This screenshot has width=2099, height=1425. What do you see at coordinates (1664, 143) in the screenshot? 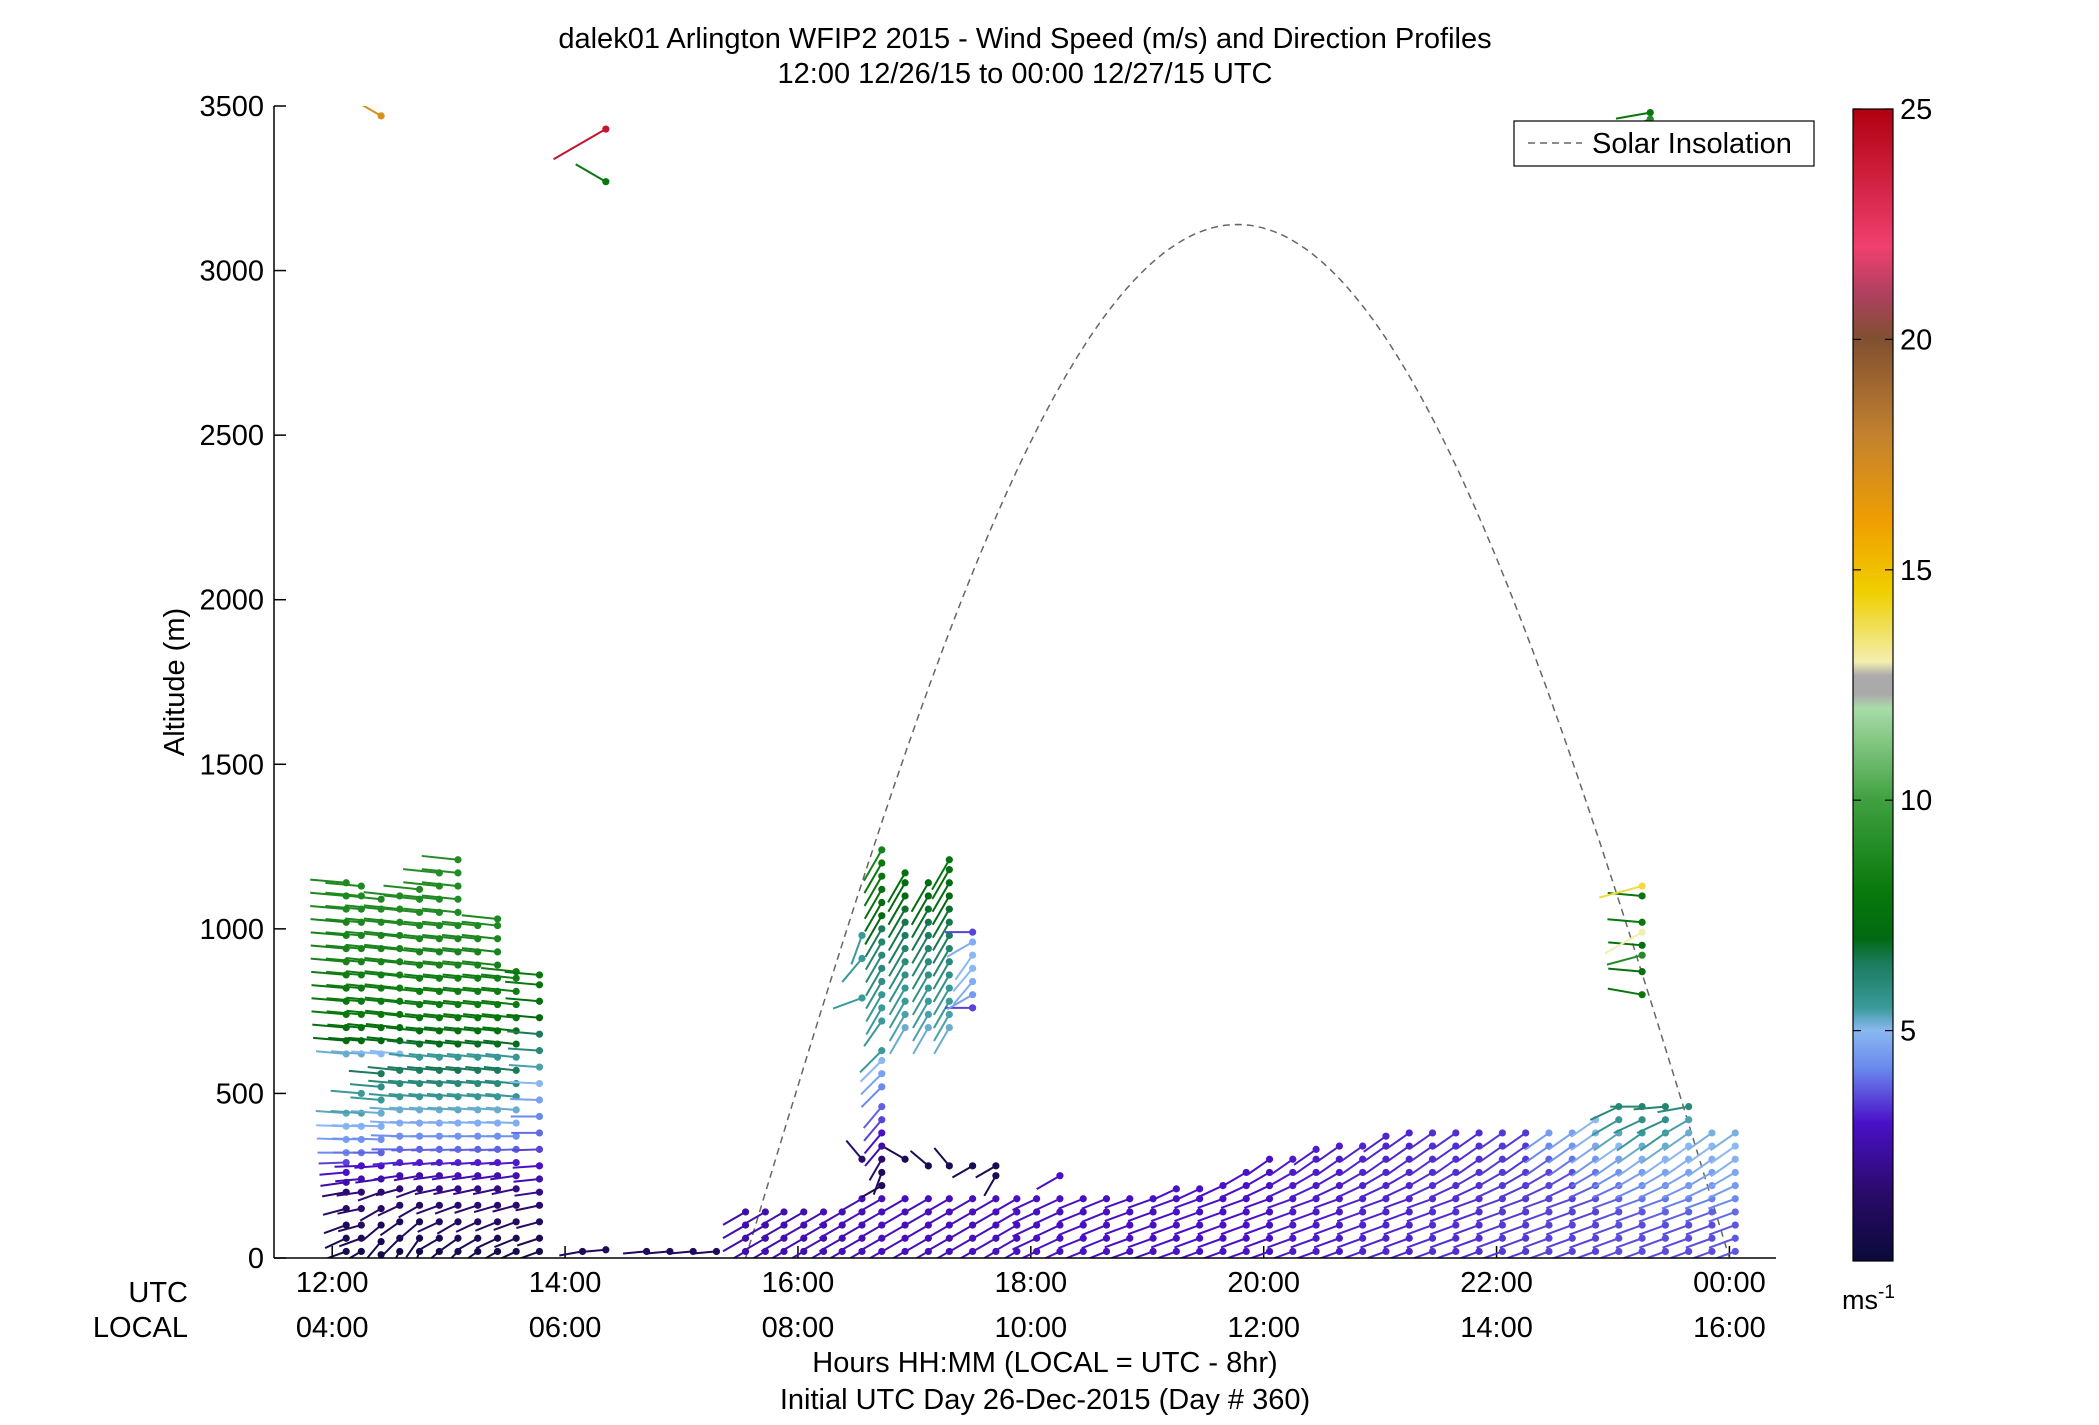
I see `legend-box` at bounding box center [1664, 143].